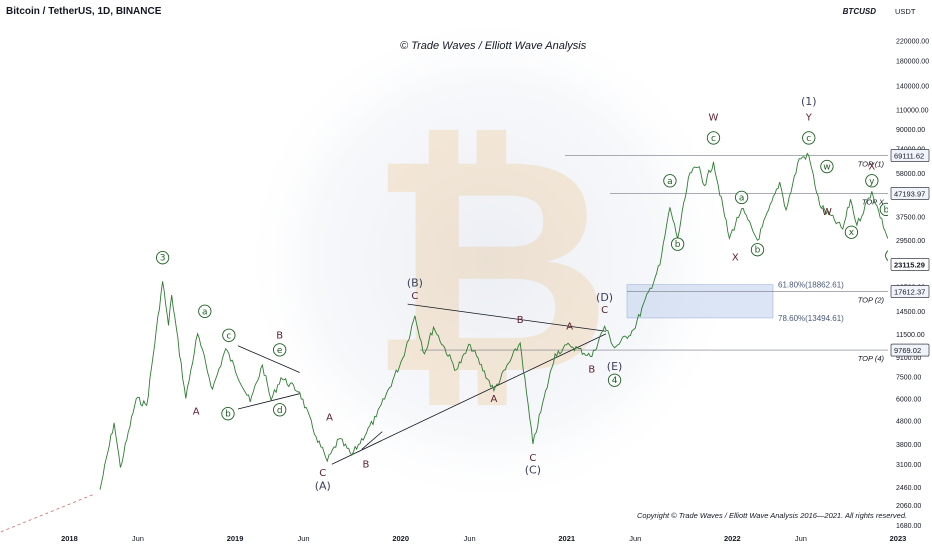  Describe the element at coordinates (908, 400) in the screenshot. I see `price-tick-label: 6000.00` at that location.